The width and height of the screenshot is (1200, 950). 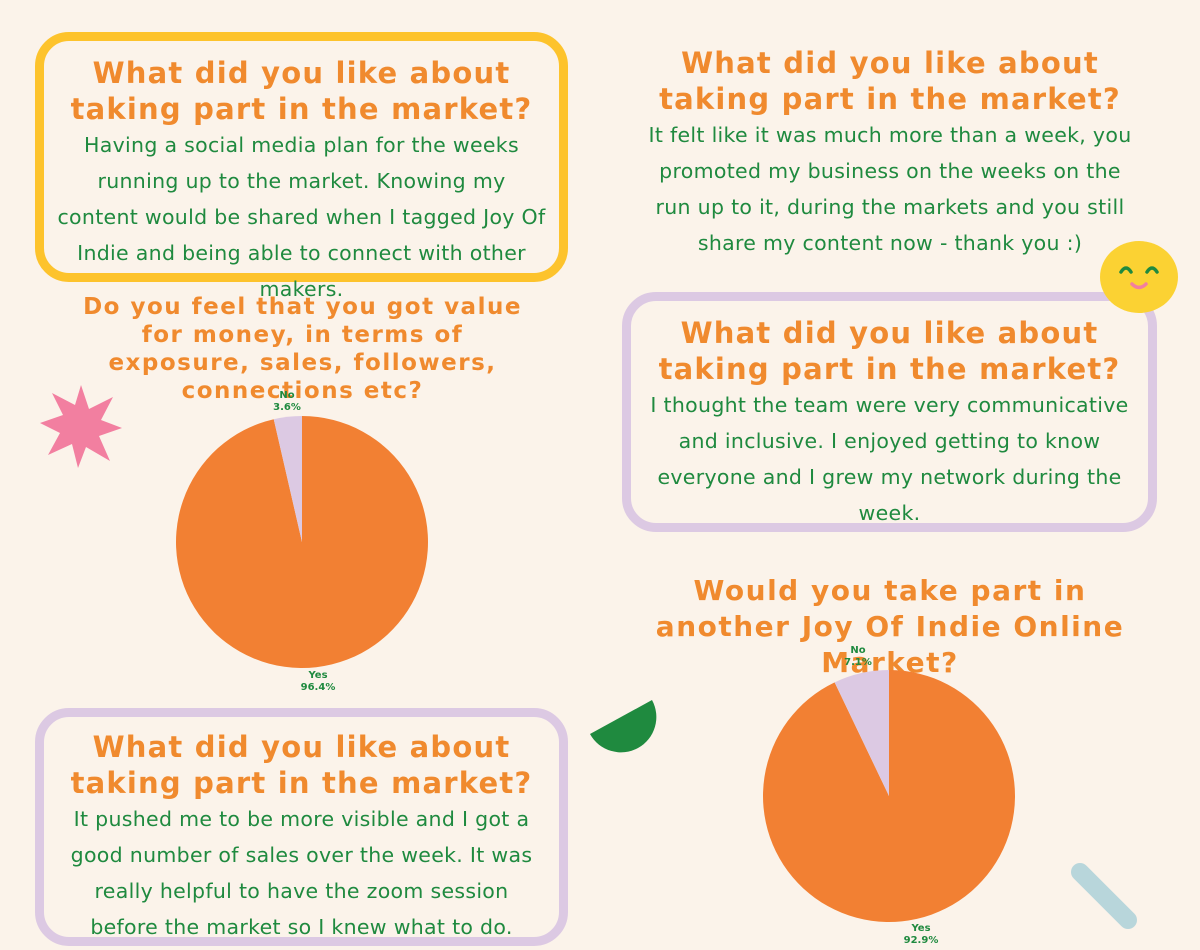 I want to click on pie-1-no-label: No 3.6%, so click(x=287, y=402).